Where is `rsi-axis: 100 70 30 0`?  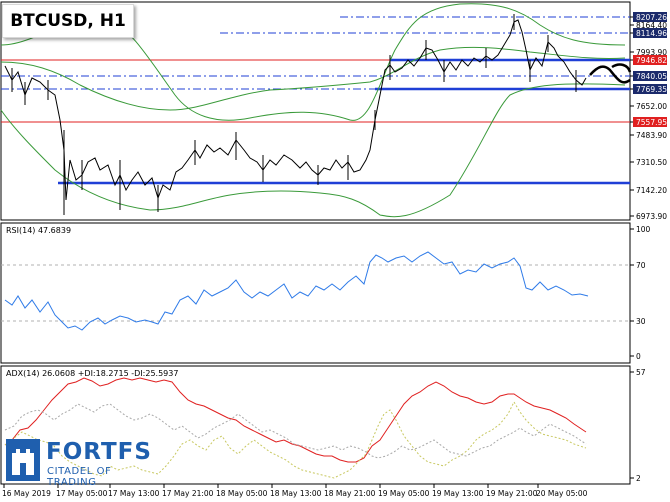 rsi-axis: 100 70 30 0 is located at coordinates (640, 293).